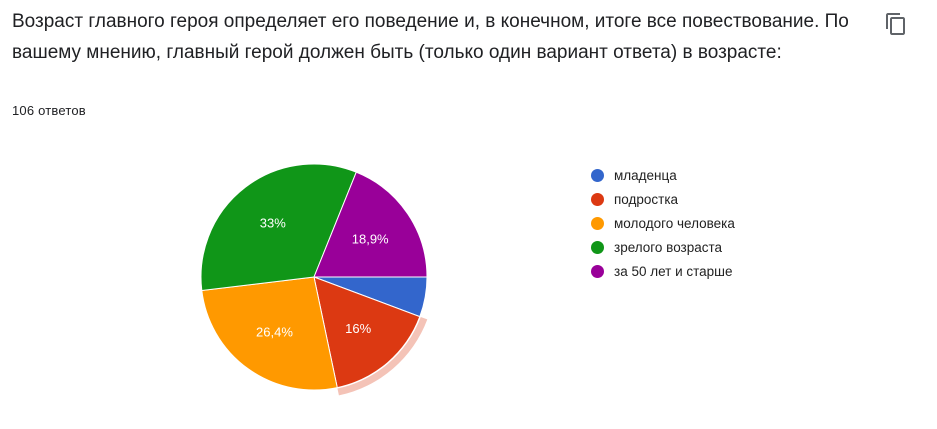  What do you see at coordinates (673, 271) in the screenshot?
I see `legend-label: за 50 лет и старше` at bounding box center [673, 271].